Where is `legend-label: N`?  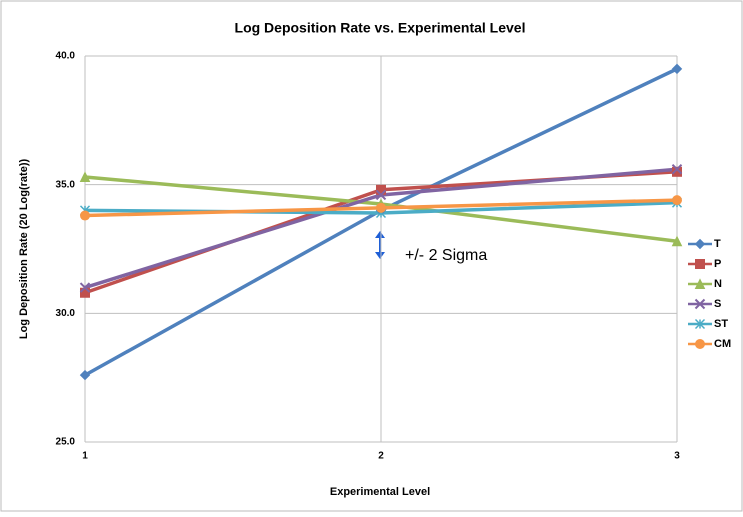
legend-label: N is located at coordinates (718, 284).